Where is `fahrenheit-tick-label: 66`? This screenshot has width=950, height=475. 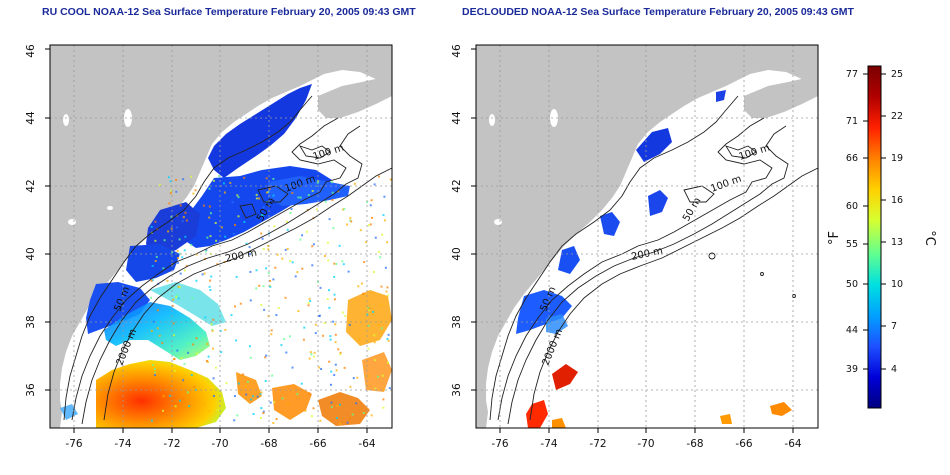 fahrenheit-tick-label: 66 is located at coordinates (852, 158).